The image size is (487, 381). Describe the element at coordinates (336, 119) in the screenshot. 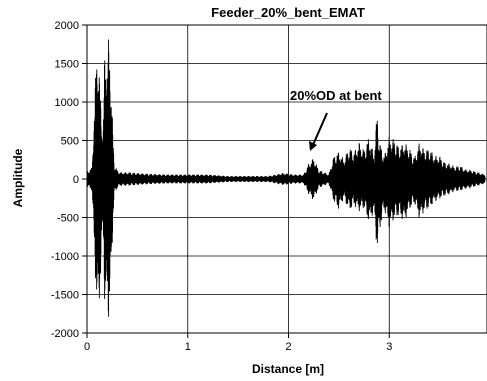

I see `annotation: 20%OD at bent` at that location.